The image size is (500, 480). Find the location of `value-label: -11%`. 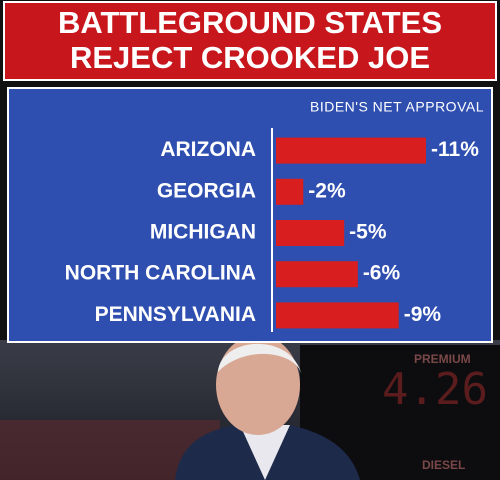

value-label: -11% is located at coordinates (455, 149).